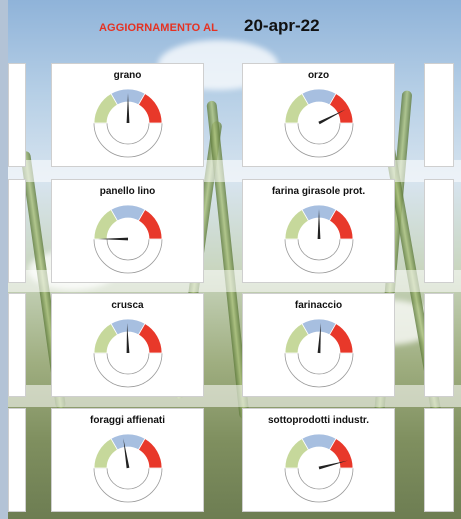 Image resolution: width=461 pixels, height=519 pixels. I want to click on gauge-card-foraggi-affienati: foraggi affienati, so click(127, 460).